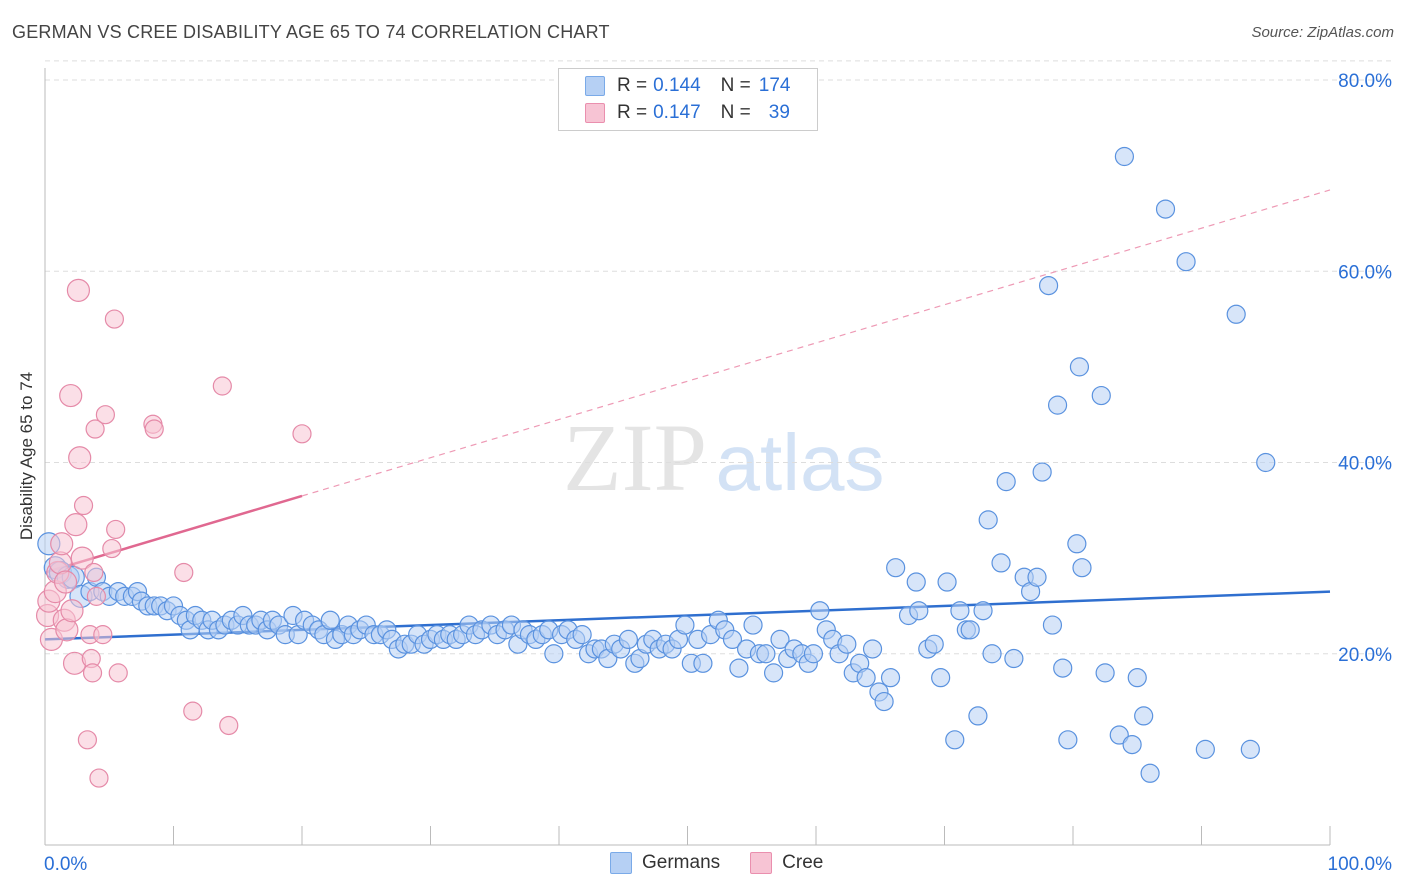 Image resolution: width=1406 pixels, height=892 pixels. Describe the element at coordinates (677, 85) in the screenshot. I see `legend-r-value-germans: 0.144` at that location.